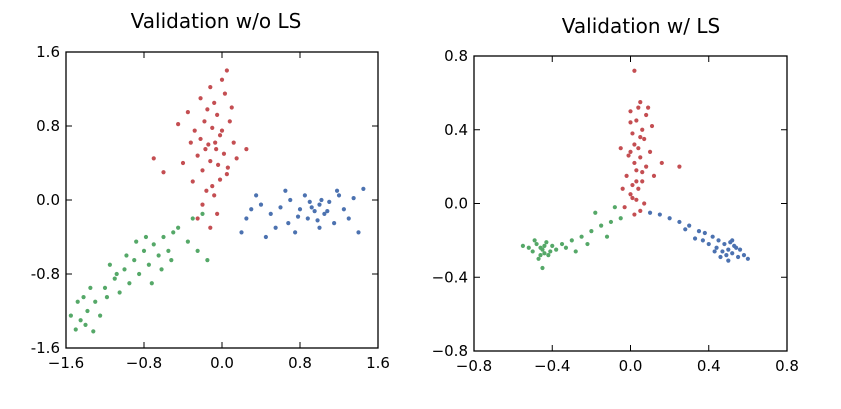  I want to click on y-tick-label: -1.6, so click(45, 348).